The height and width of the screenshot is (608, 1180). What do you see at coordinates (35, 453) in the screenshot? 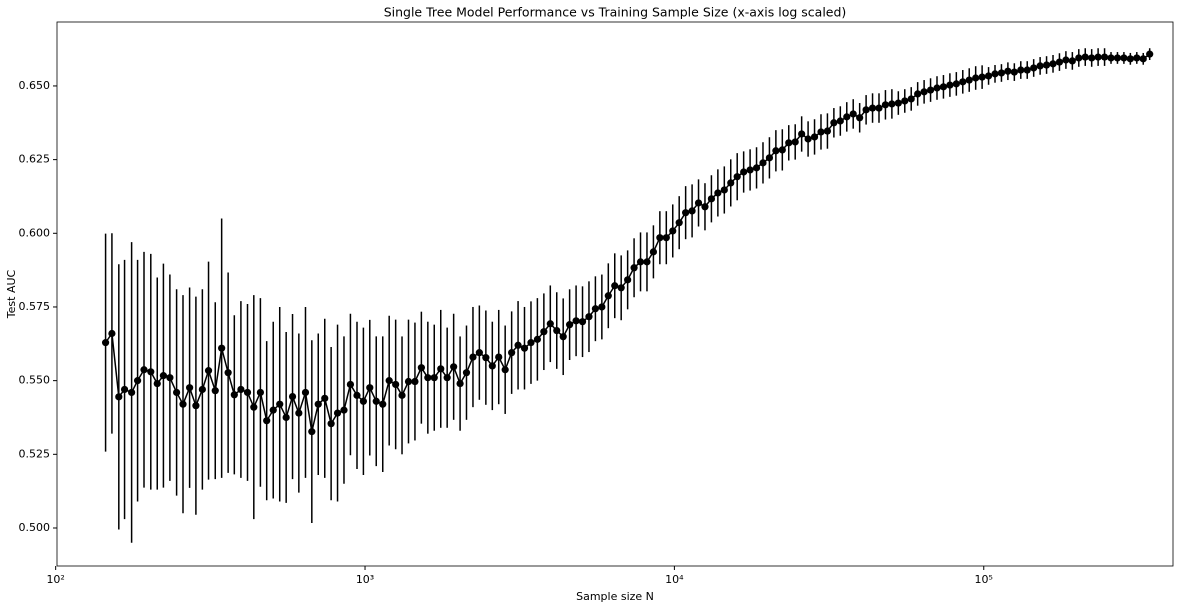
I see `y-tick-label: 0.525` at bounding box center [35, 453].